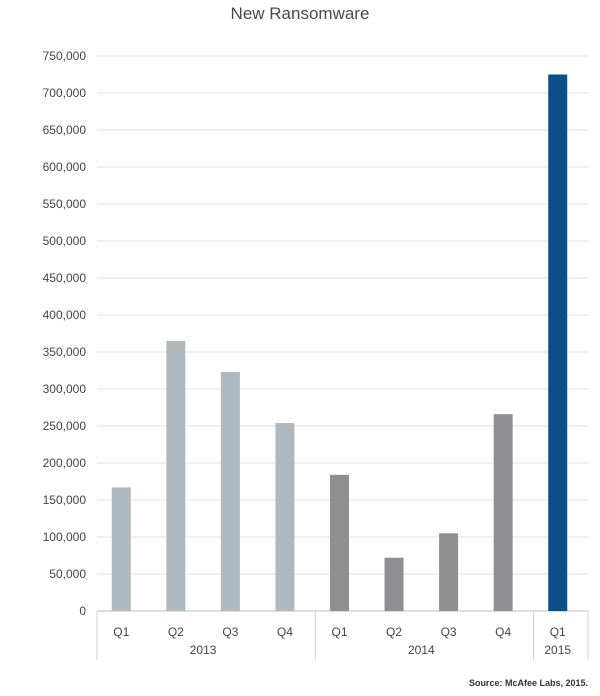 The image size is (600, 696). Describe the element at coordinates (528, 683) in the screenshot. I see `source-note: Source: McAfee Labs, 2015.` at that location.